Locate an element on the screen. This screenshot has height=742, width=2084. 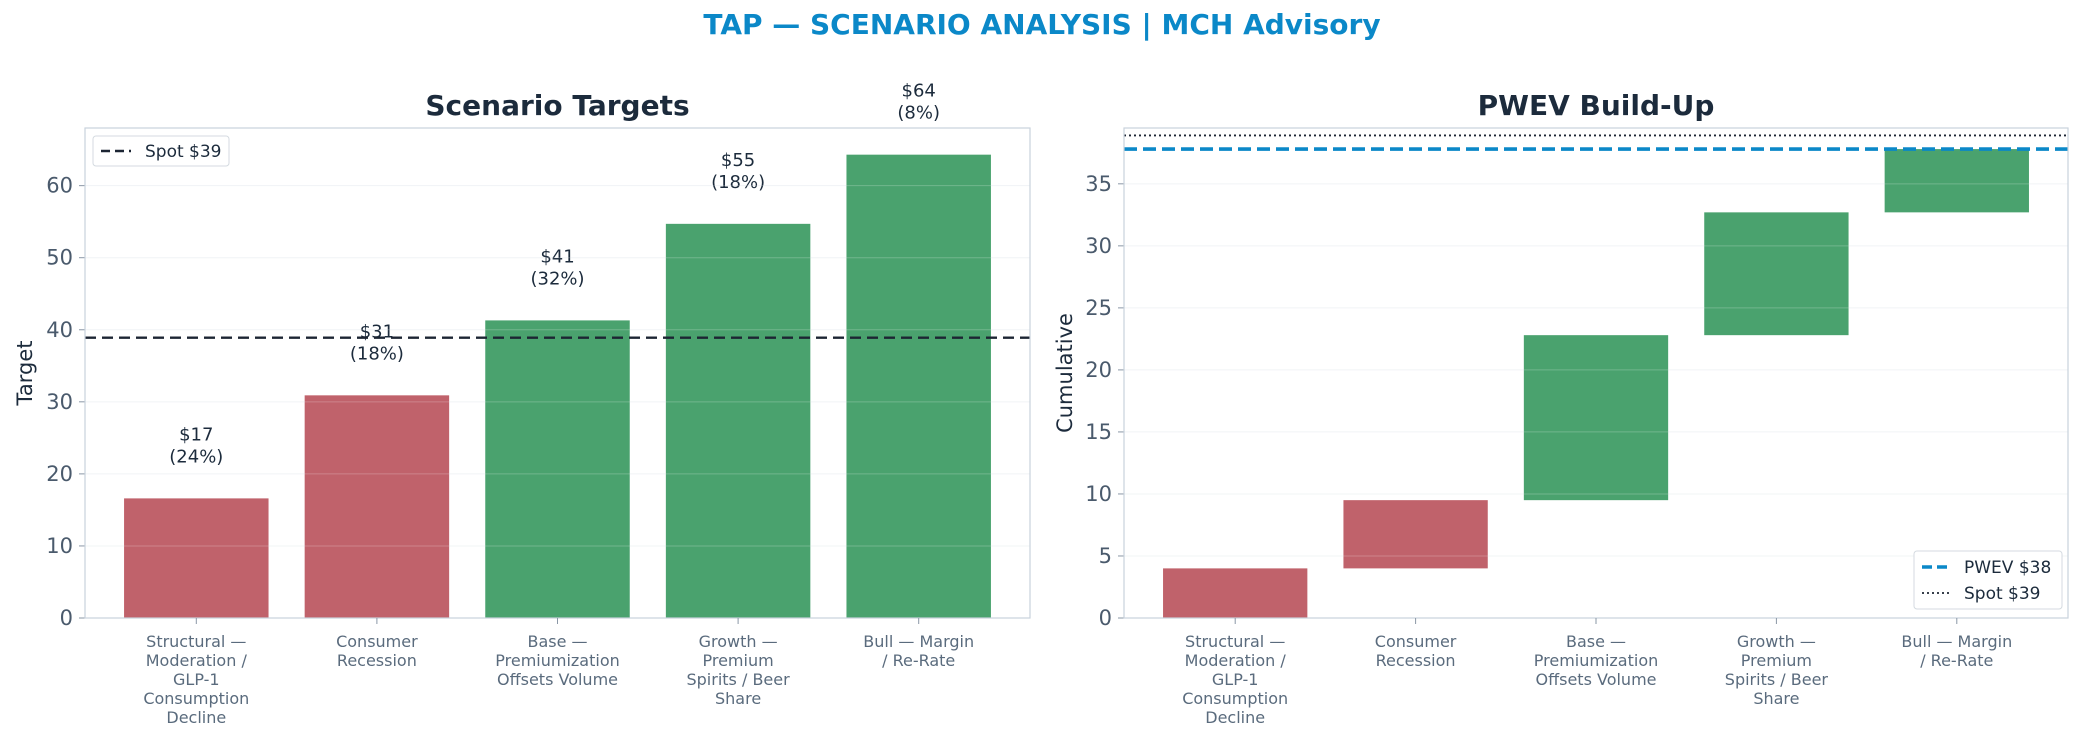
panel-title: PWEV Build-Up is located at coordinates (1596, 105).